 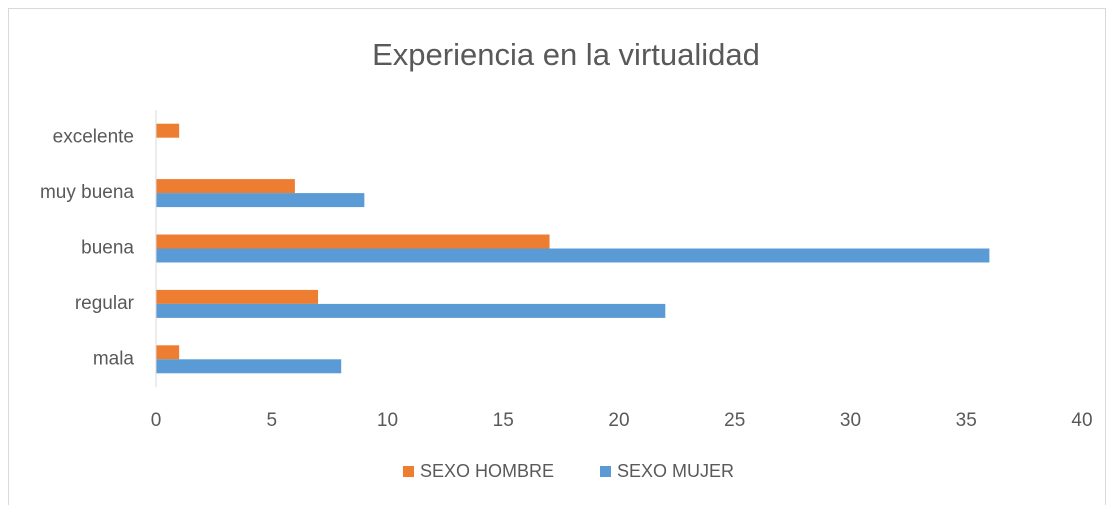 What do you see at coordinates (566, 54) in the screenshot?
I see `chart-title: Experiencia en la virtualidad` at bounding box center [566, 54].